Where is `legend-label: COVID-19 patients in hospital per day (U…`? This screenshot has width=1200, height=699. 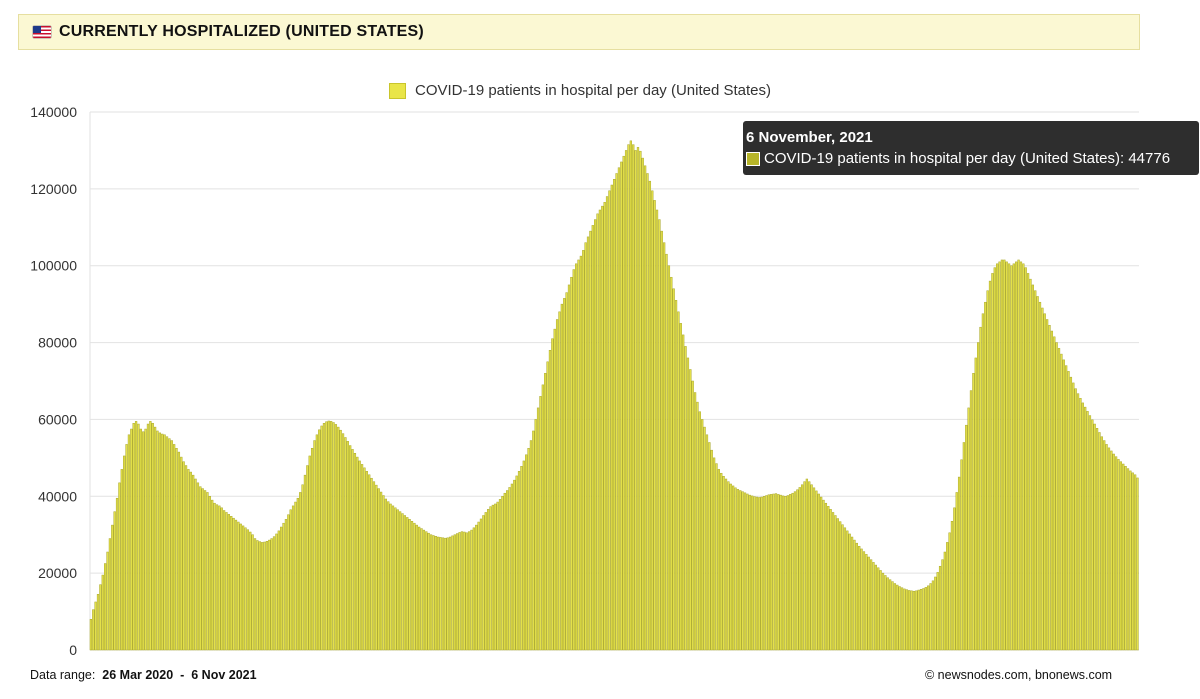 legend-label: COVID-19 patients in hospital per day (U… is located at coordinates (592, 90).